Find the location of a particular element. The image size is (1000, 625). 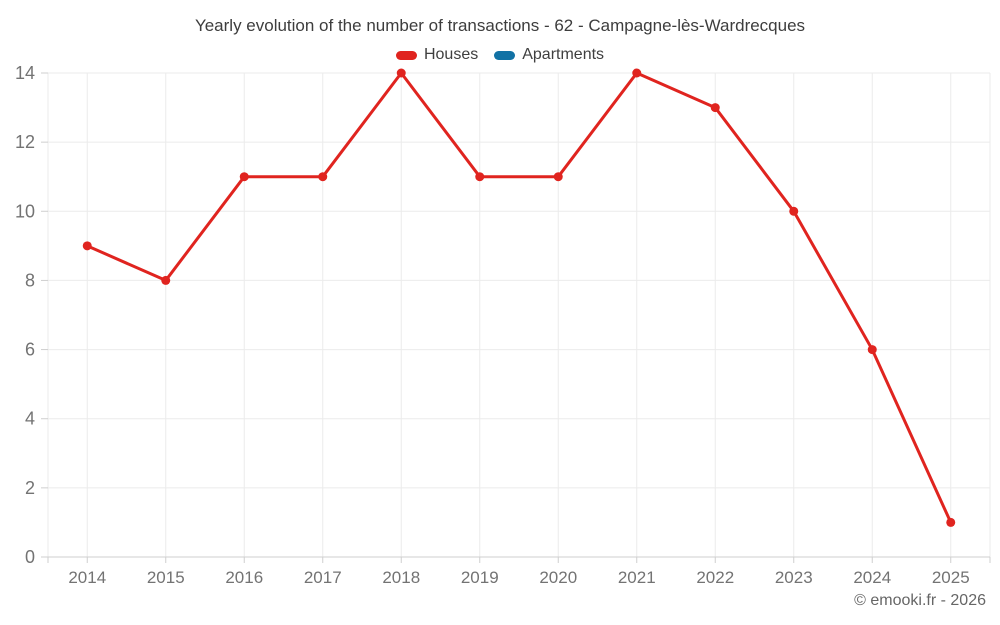

svg-text: 2021 is located at coordinates (637, 577).